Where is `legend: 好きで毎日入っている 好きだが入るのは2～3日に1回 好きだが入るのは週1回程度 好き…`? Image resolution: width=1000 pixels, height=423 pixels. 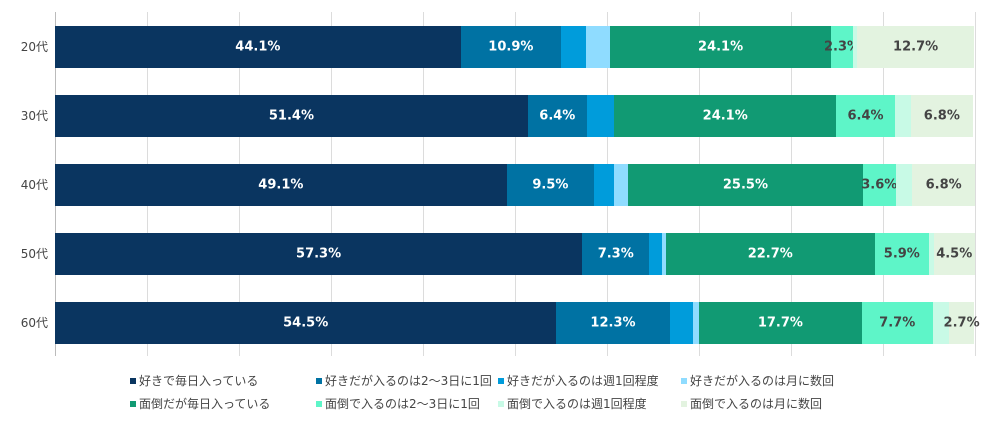
legend: 好きで毎日入っている 好きだが入るのは2～3日に1回 好きだが入るのは週1回程度 好き… is located at coordinates (510, 392).